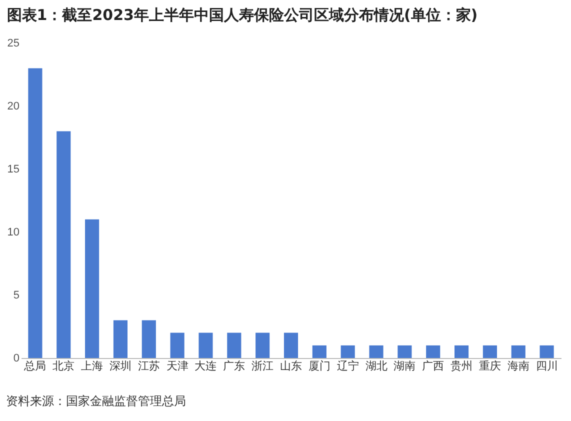 Image resolution: width=571 pixels, height=421 pixels. I want to click on x-tick-label: 山东, so click(291, 366).